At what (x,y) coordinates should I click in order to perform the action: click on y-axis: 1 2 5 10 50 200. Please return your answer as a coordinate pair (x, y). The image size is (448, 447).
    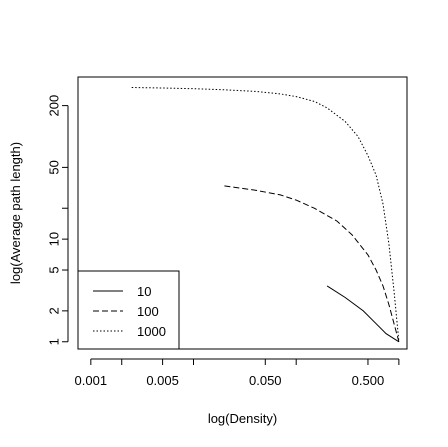
    Looking at the image, I should click on (58, 220).